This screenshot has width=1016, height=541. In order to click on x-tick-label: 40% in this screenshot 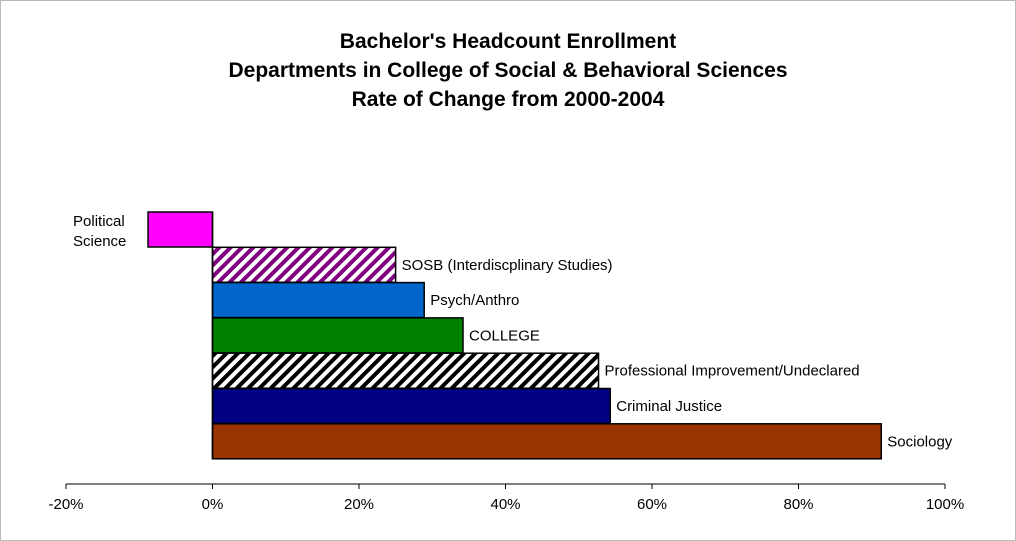, I will do `click(505, 504)`.